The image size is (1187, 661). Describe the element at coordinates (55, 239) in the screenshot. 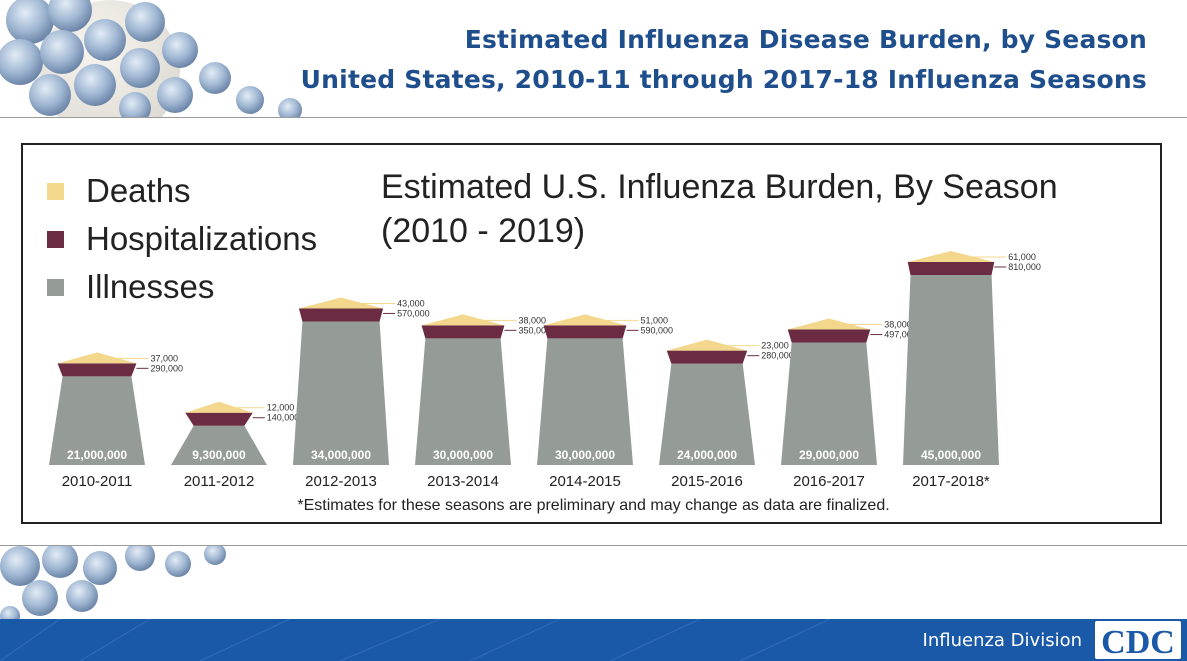

I see `legend-swatch-hospitalizations` at that location.